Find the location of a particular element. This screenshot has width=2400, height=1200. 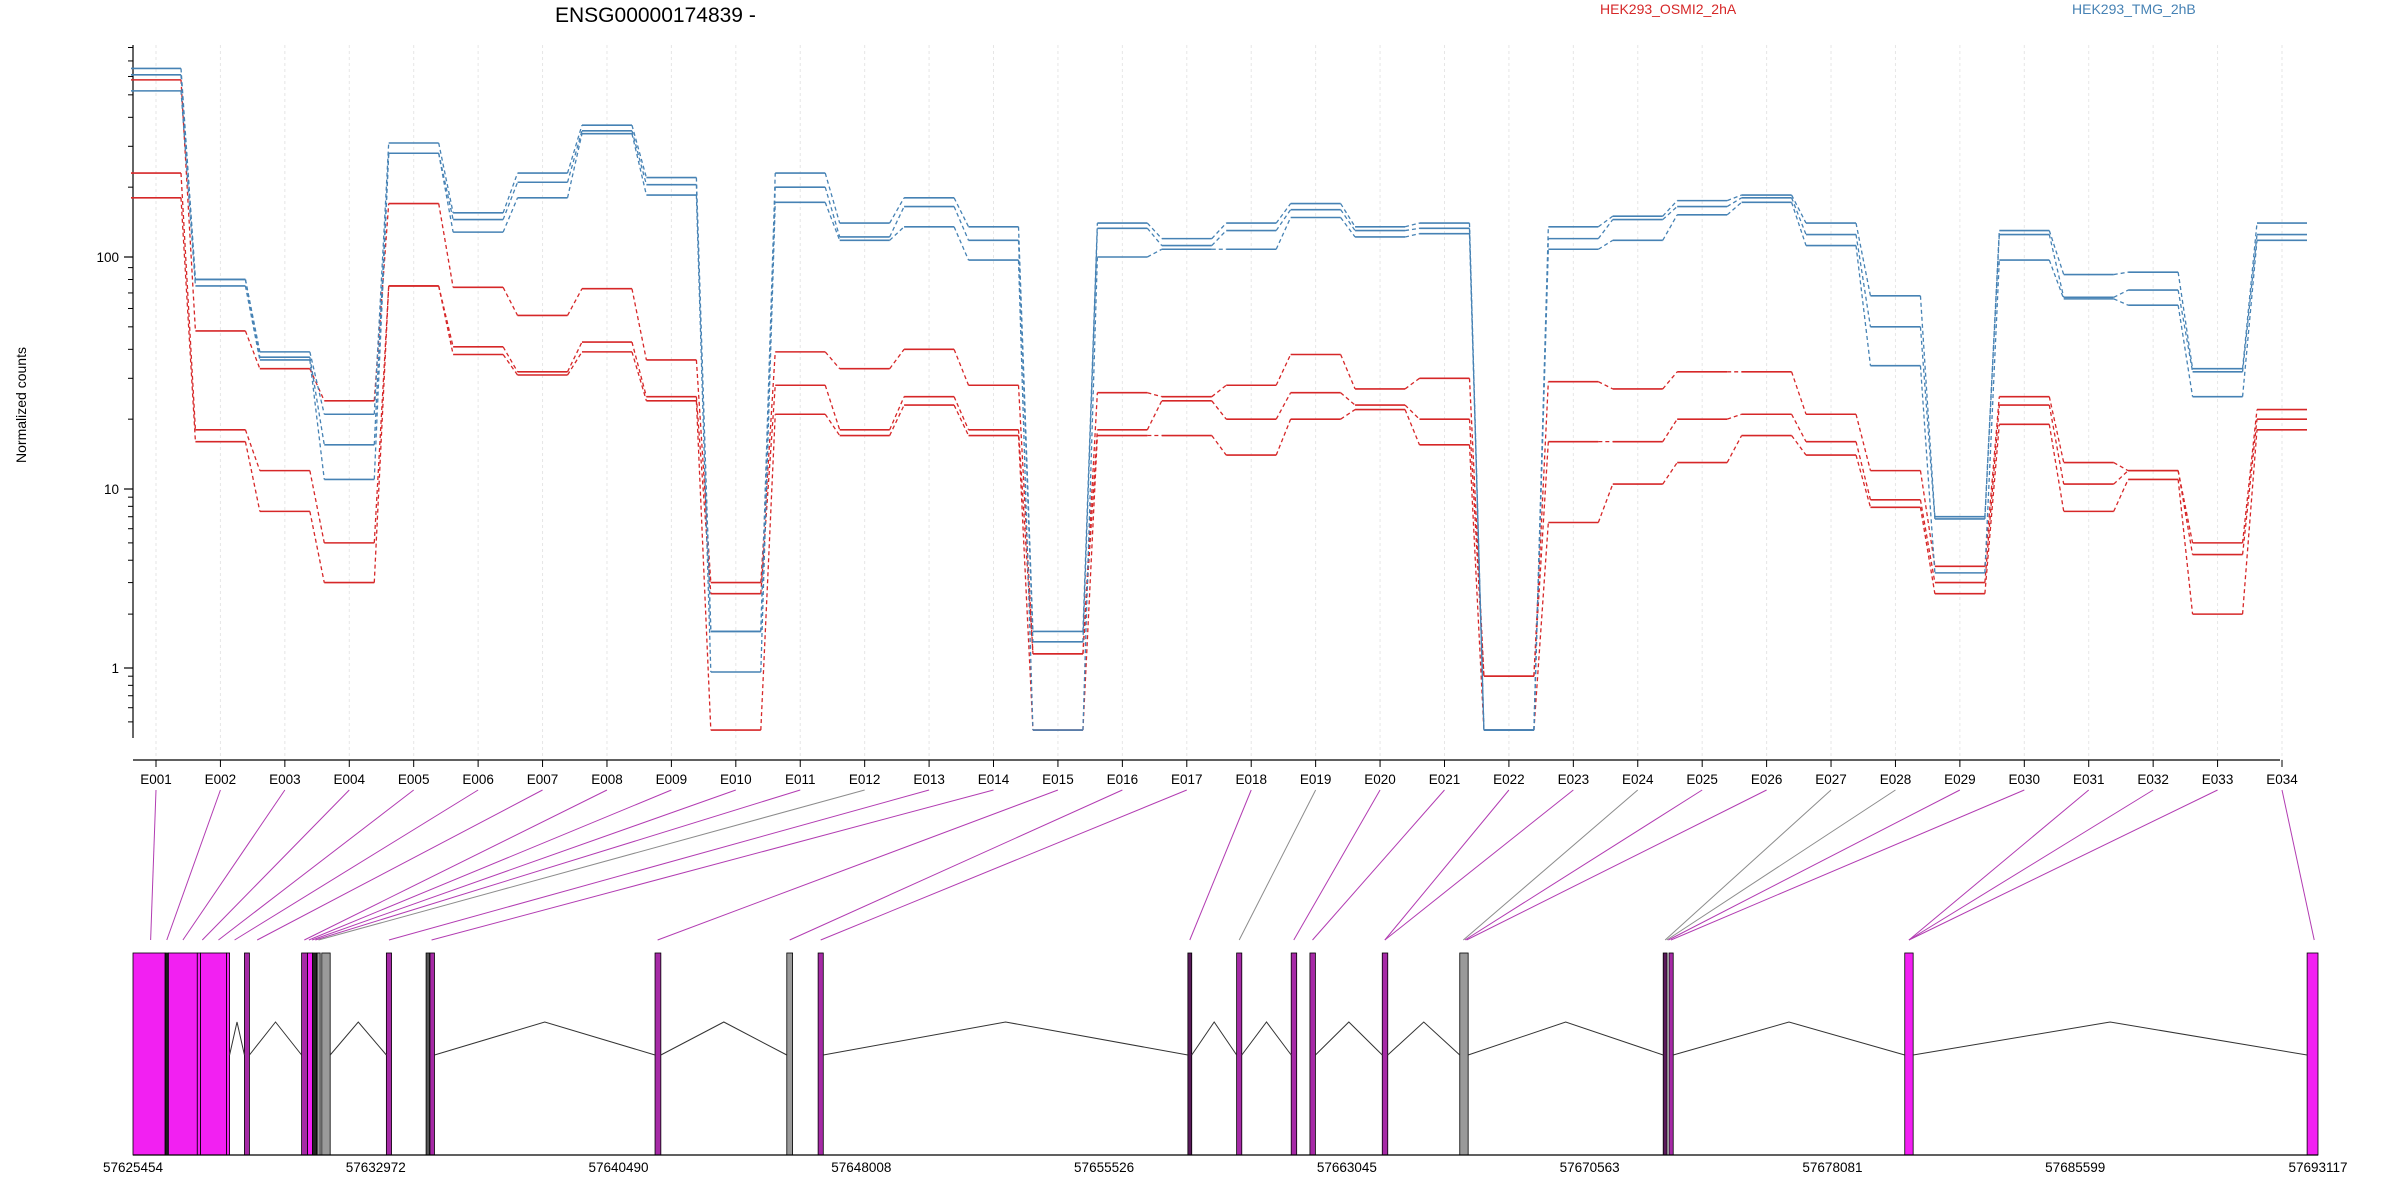

exon-label: E017 is located at coordinates (1187, 779).